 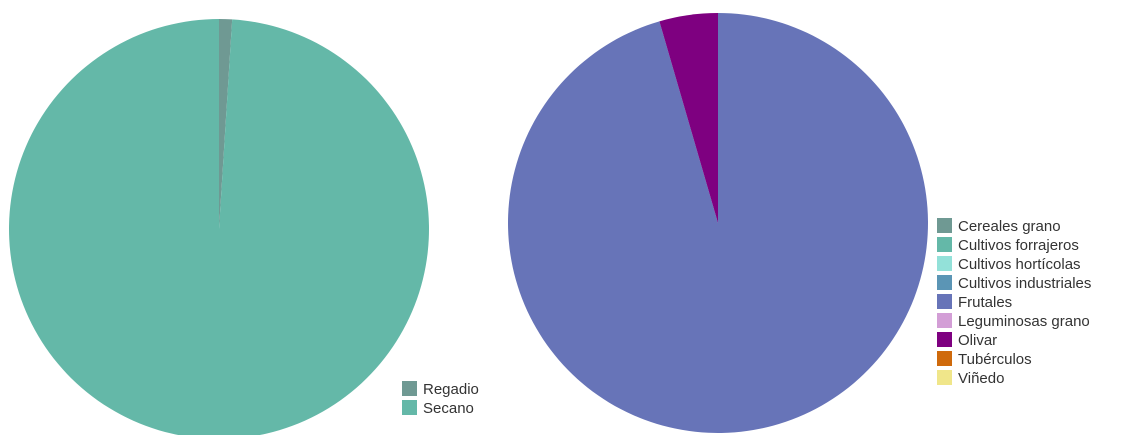 I want to click on legend-irrigation: Regadio Secano, so click(x=440, y=399).